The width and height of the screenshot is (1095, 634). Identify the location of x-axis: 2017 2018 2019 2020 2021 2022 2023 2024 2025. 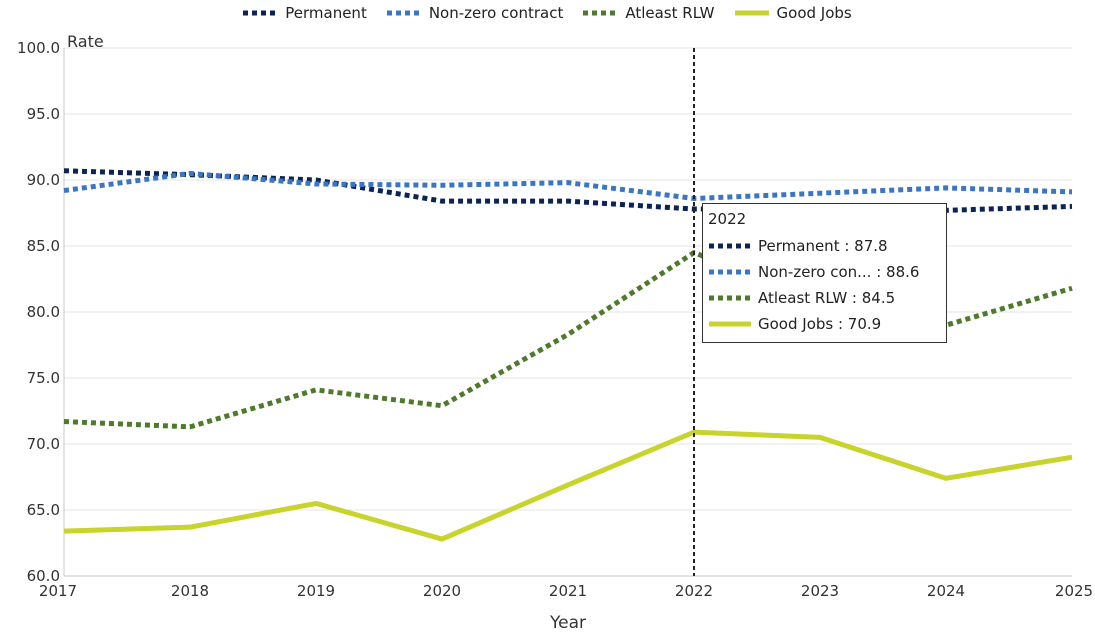
(566, 587).